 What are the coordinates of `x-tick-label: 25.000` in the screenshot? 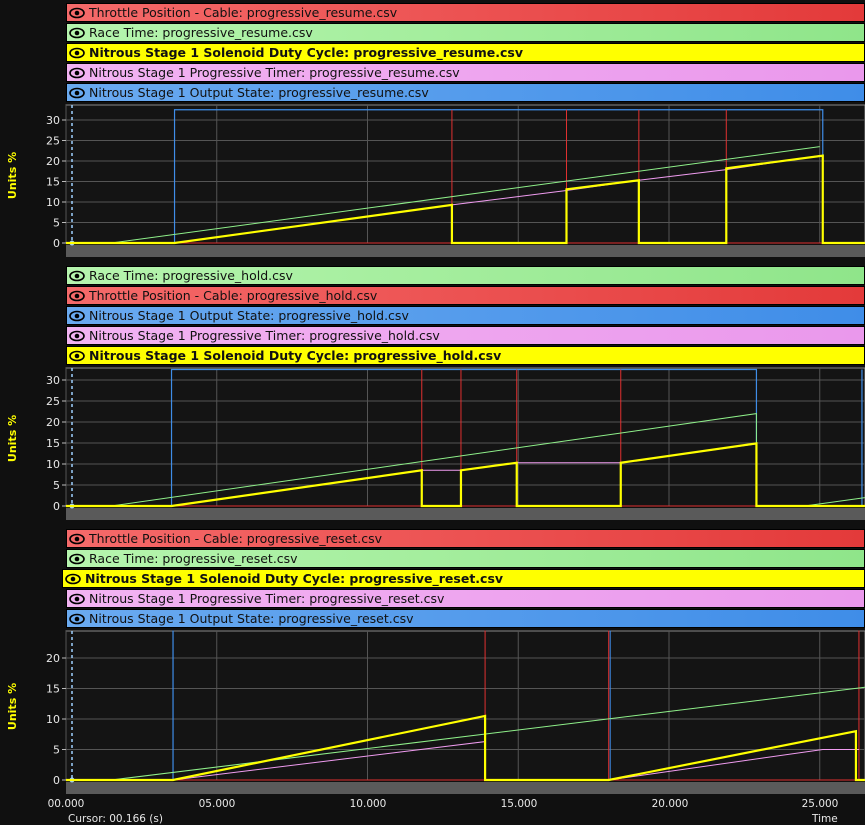 It's located at (820, 804).